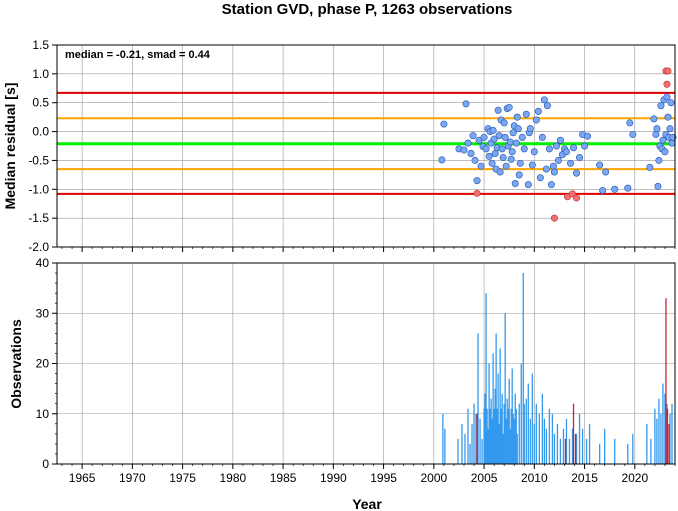 This screenshot has height=511, width=678. What do you see at coordinates (534, 478) in the screenshot?
I see `x-tick-label: 2010` at bounding box center [534, 478].